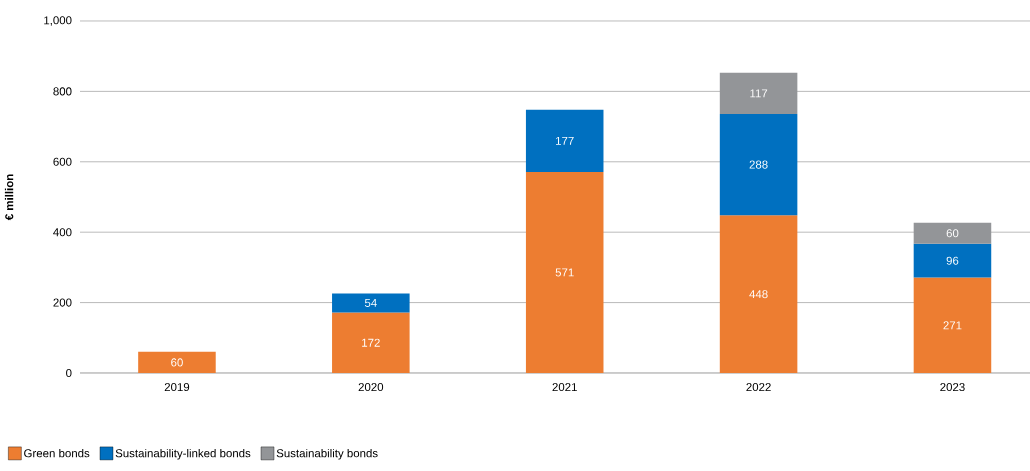 This screenshot has width=1030, height=471. I want to click on y-tick-label: 600, so click(62, 161).